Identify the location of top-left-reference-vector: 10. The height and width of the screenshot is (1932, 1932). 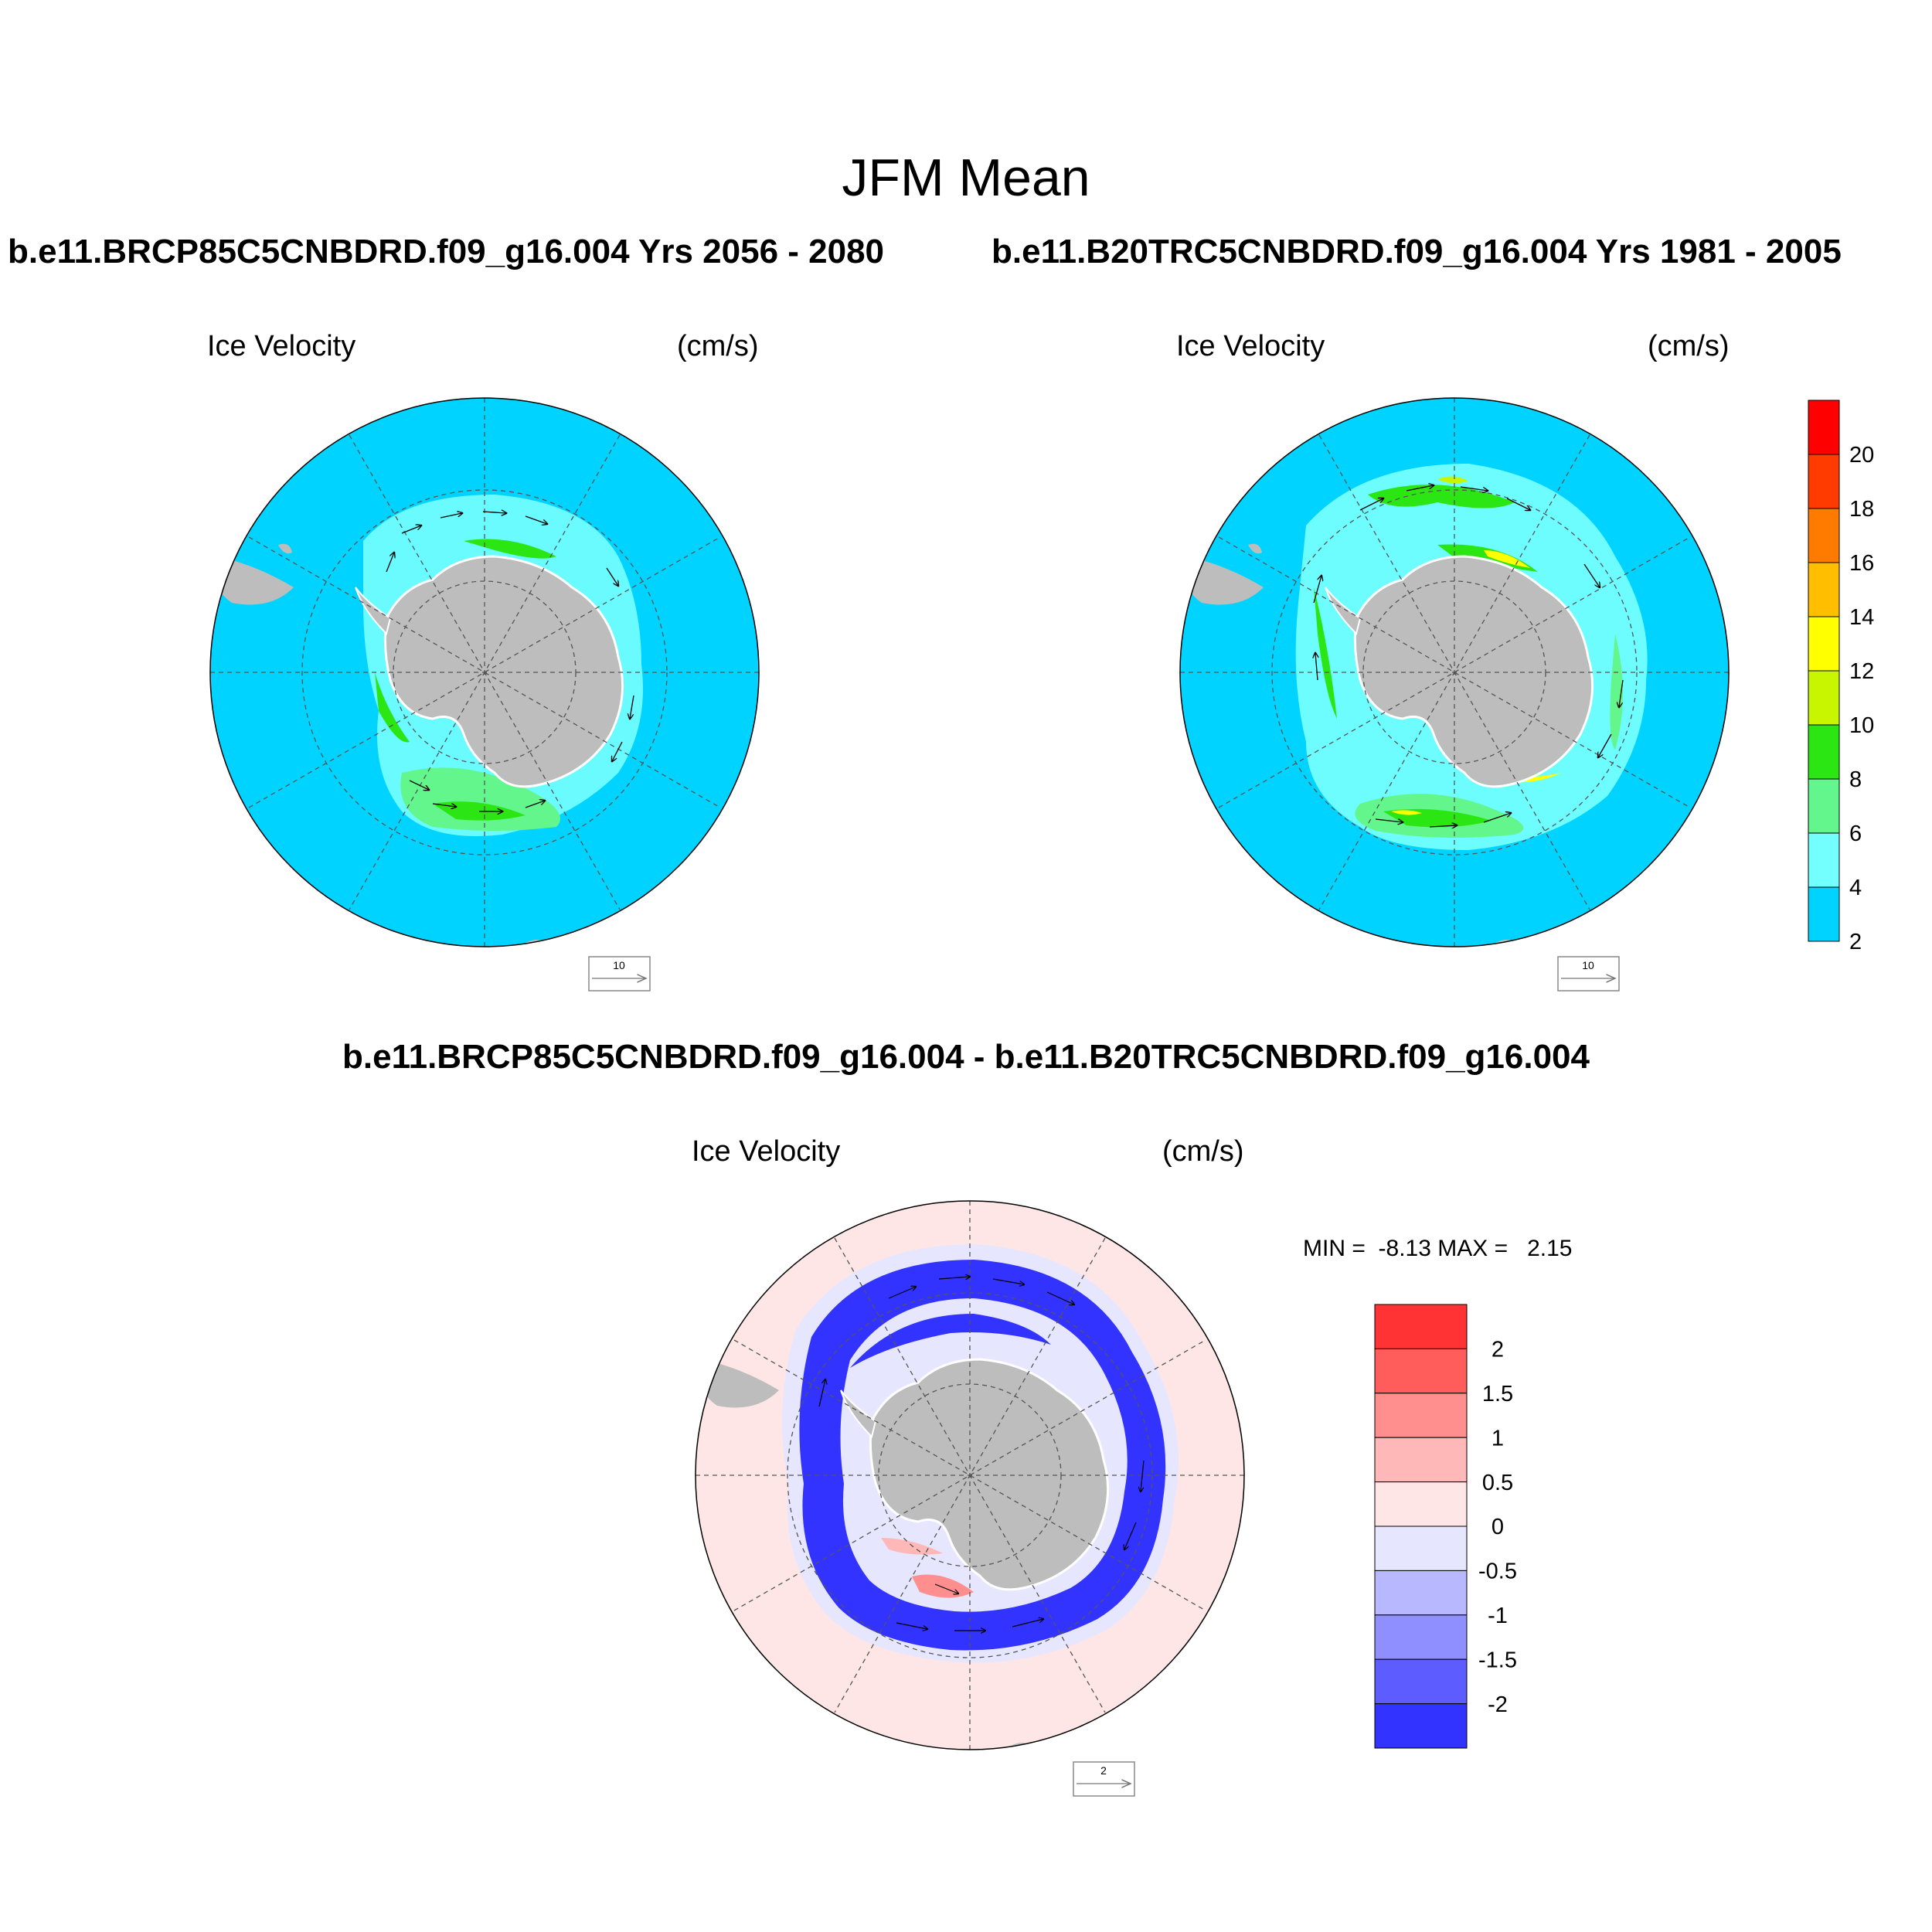
(620, 974).